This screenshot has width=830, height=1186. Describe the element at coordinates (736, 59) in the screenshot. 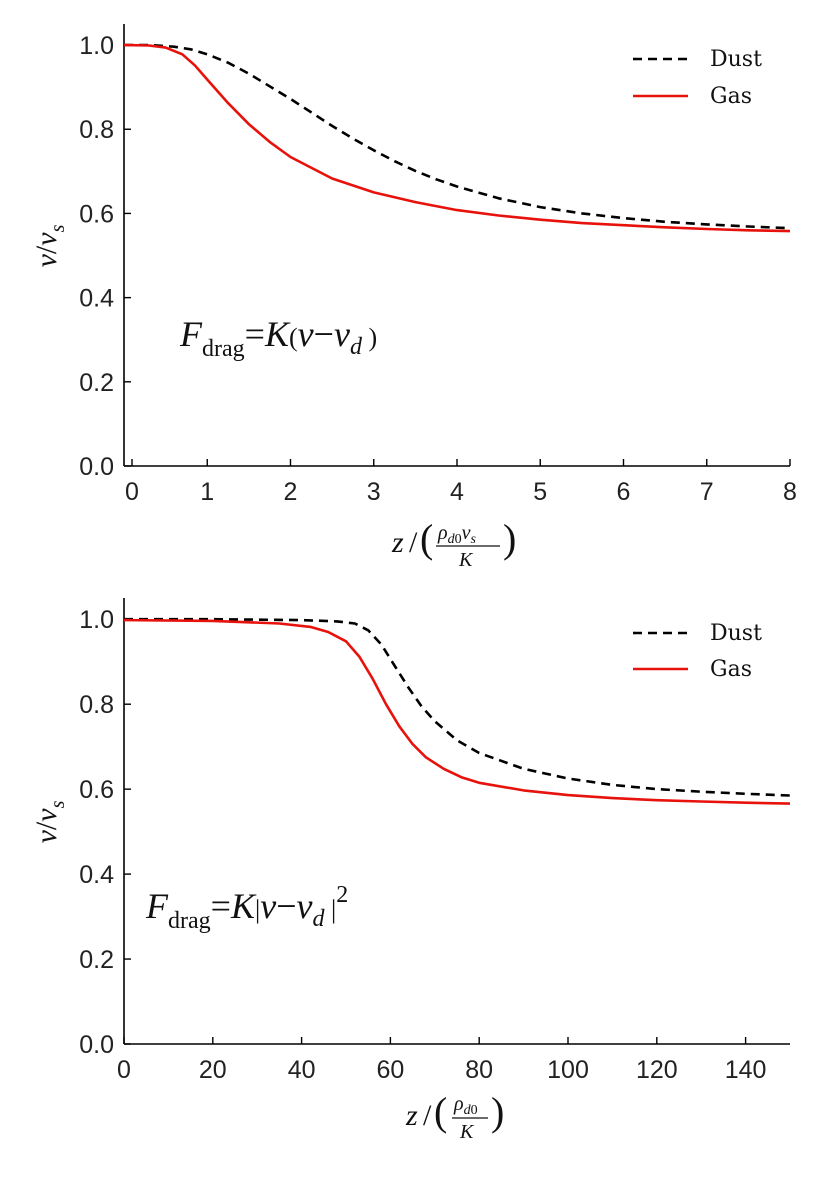

I see `chart-top-legend-dust-label: Dust` at that location.